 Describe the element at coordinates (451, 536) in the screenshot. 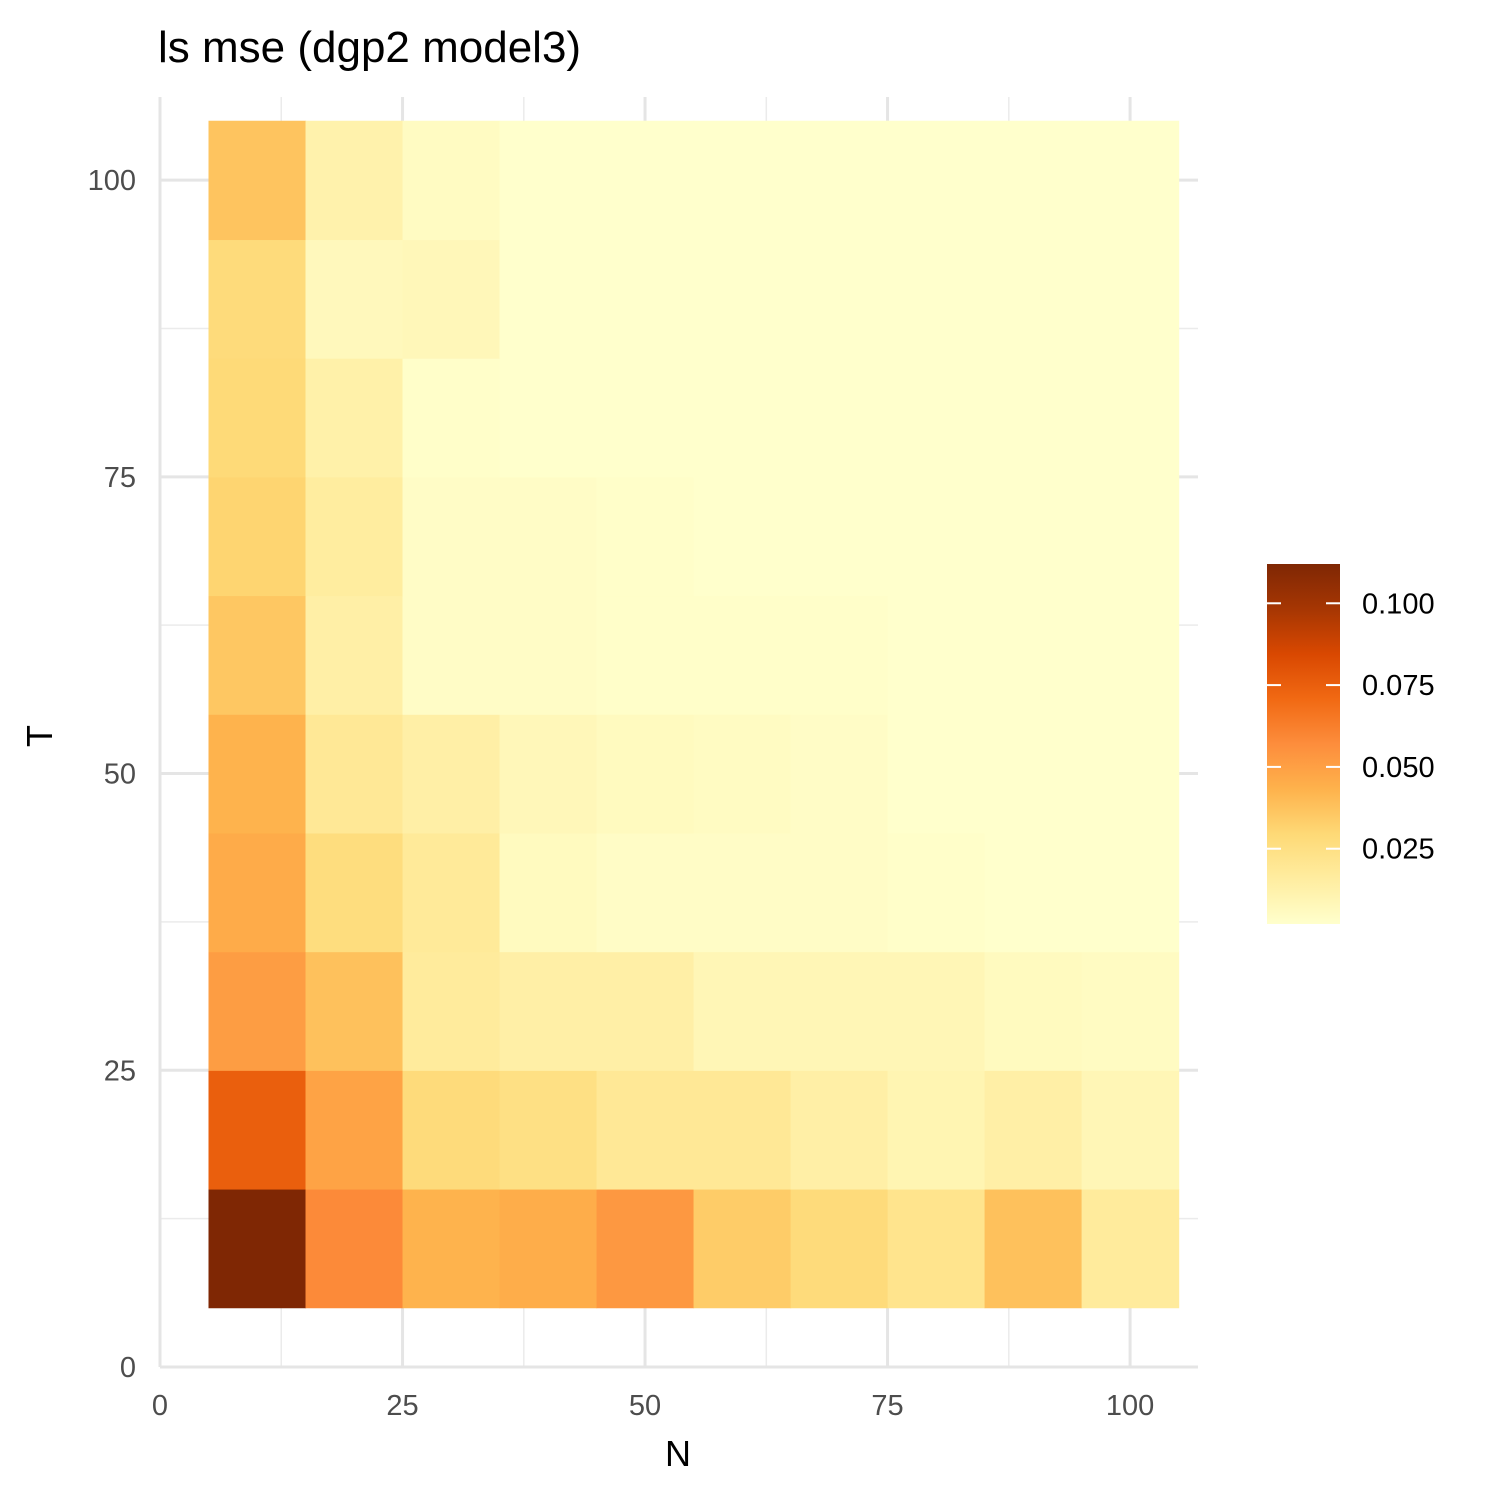

I see `heatmap-cell: N=30, T=70: 0.004` at that location.